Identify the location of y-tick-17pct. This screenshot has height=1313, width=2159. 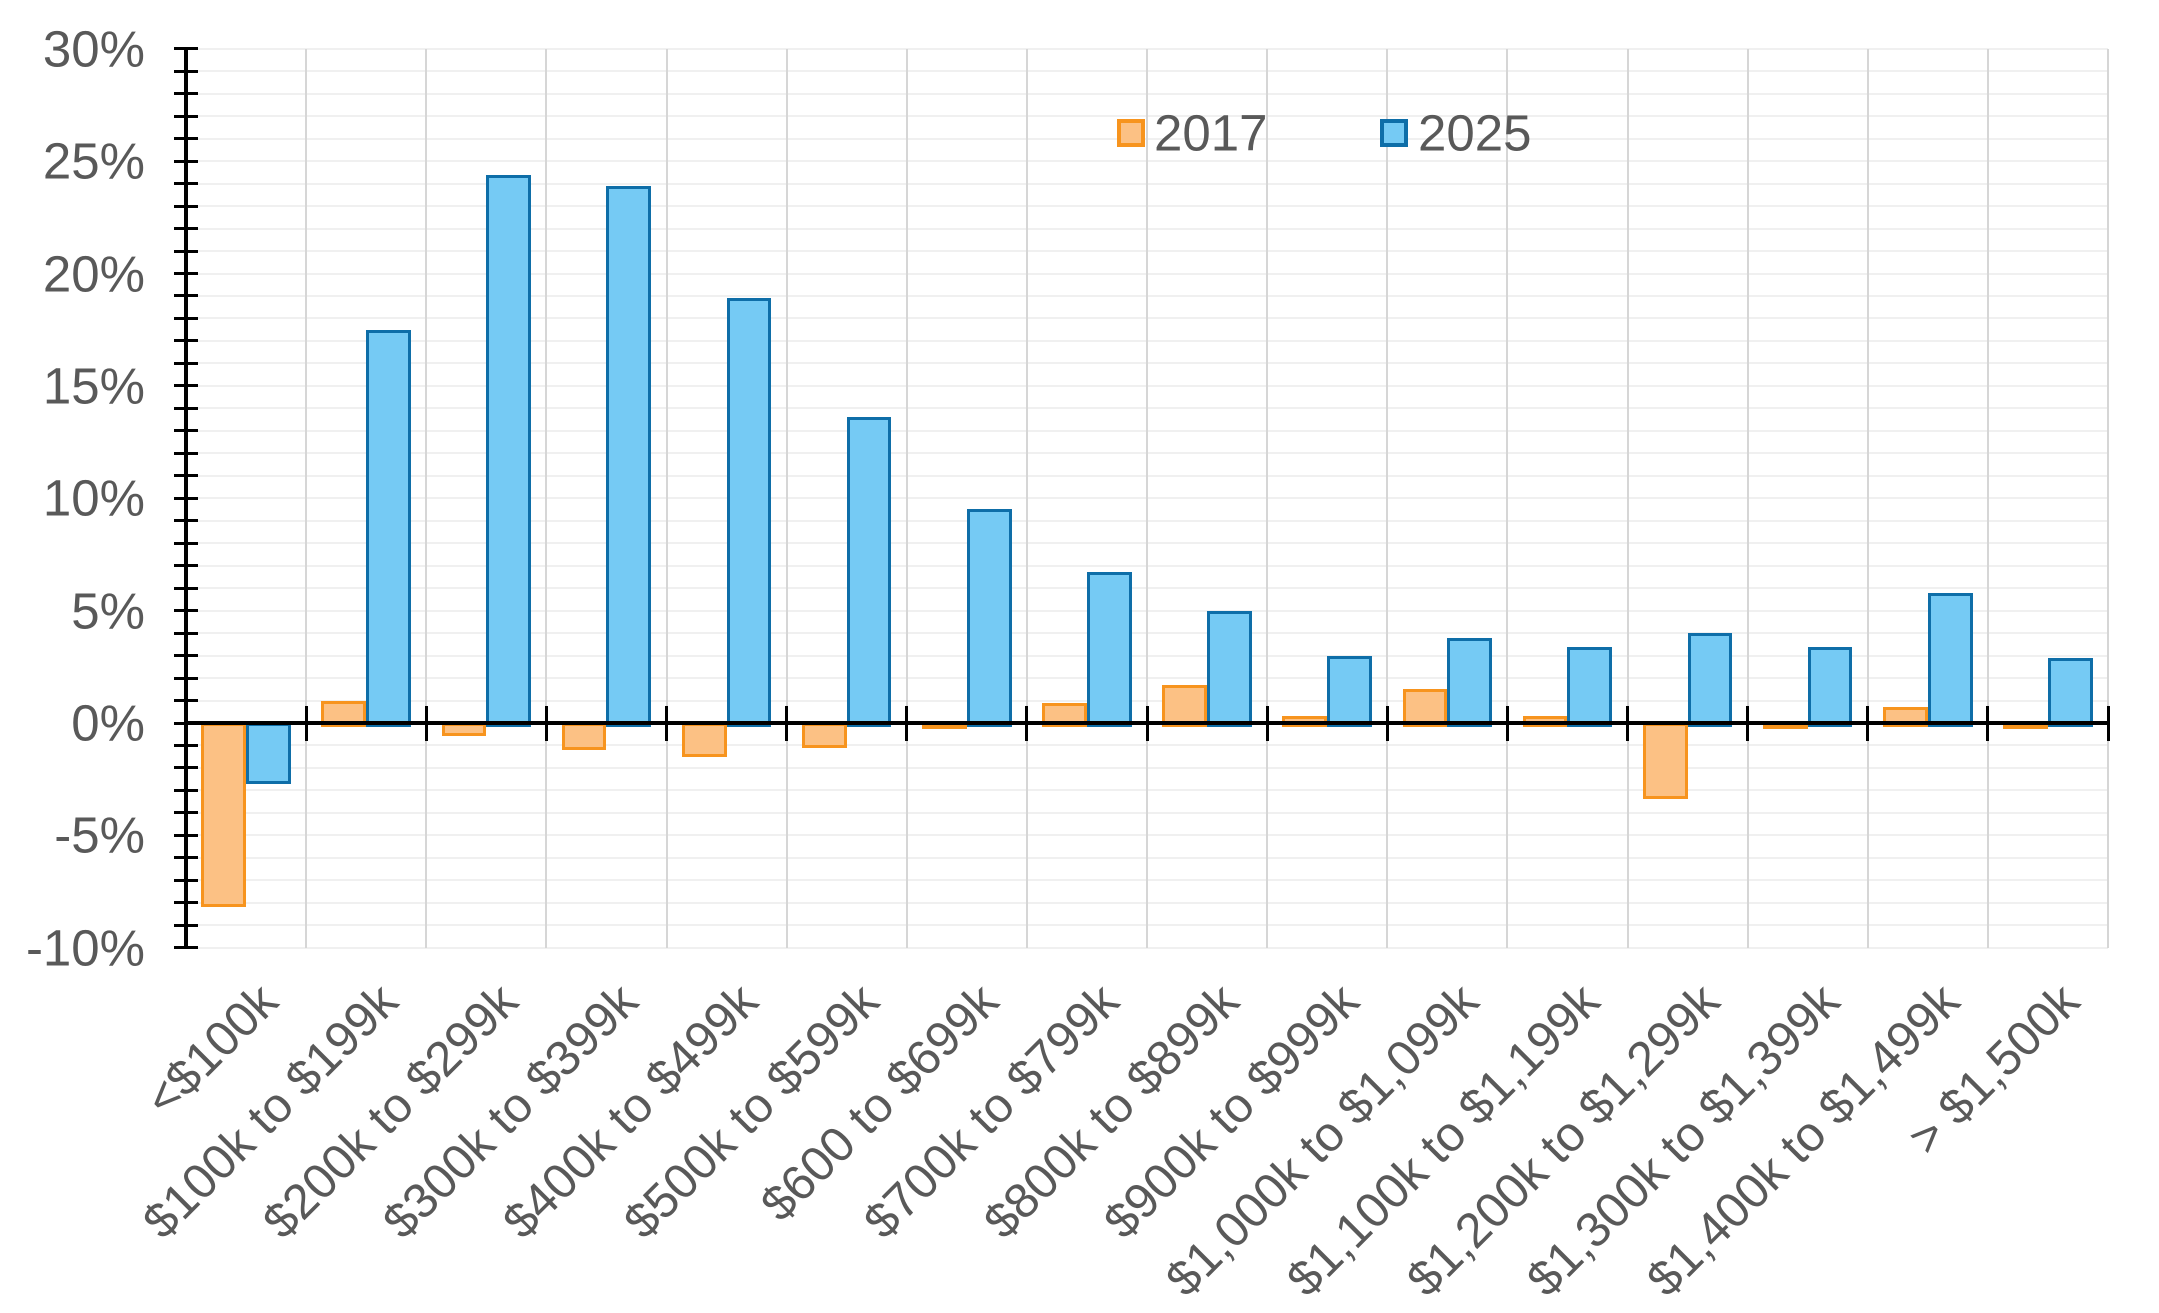
(186, 341).